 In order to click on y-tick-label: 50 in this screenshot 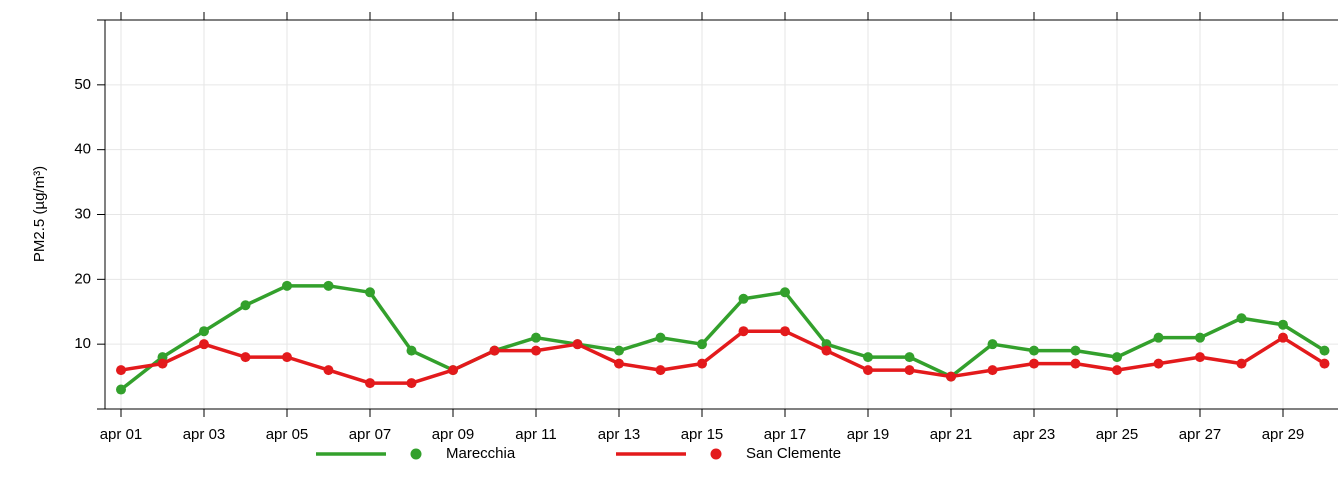, I will do `click(82, 84)`.